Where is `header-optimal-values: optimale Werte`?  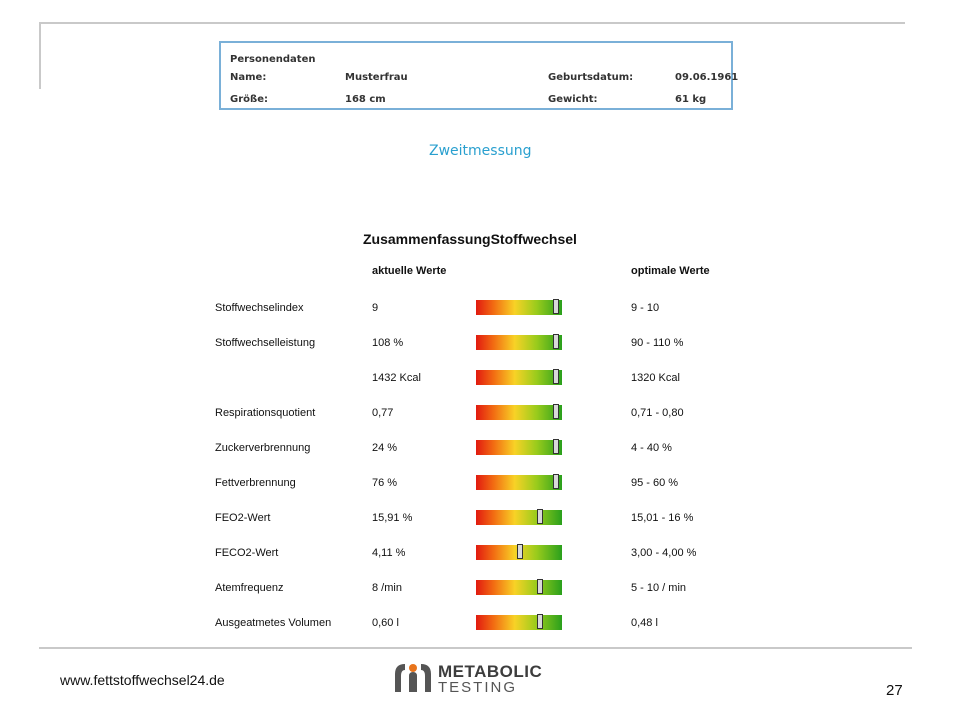 header-optimal-values: optimale Werte is located at coordinates (670, 271).